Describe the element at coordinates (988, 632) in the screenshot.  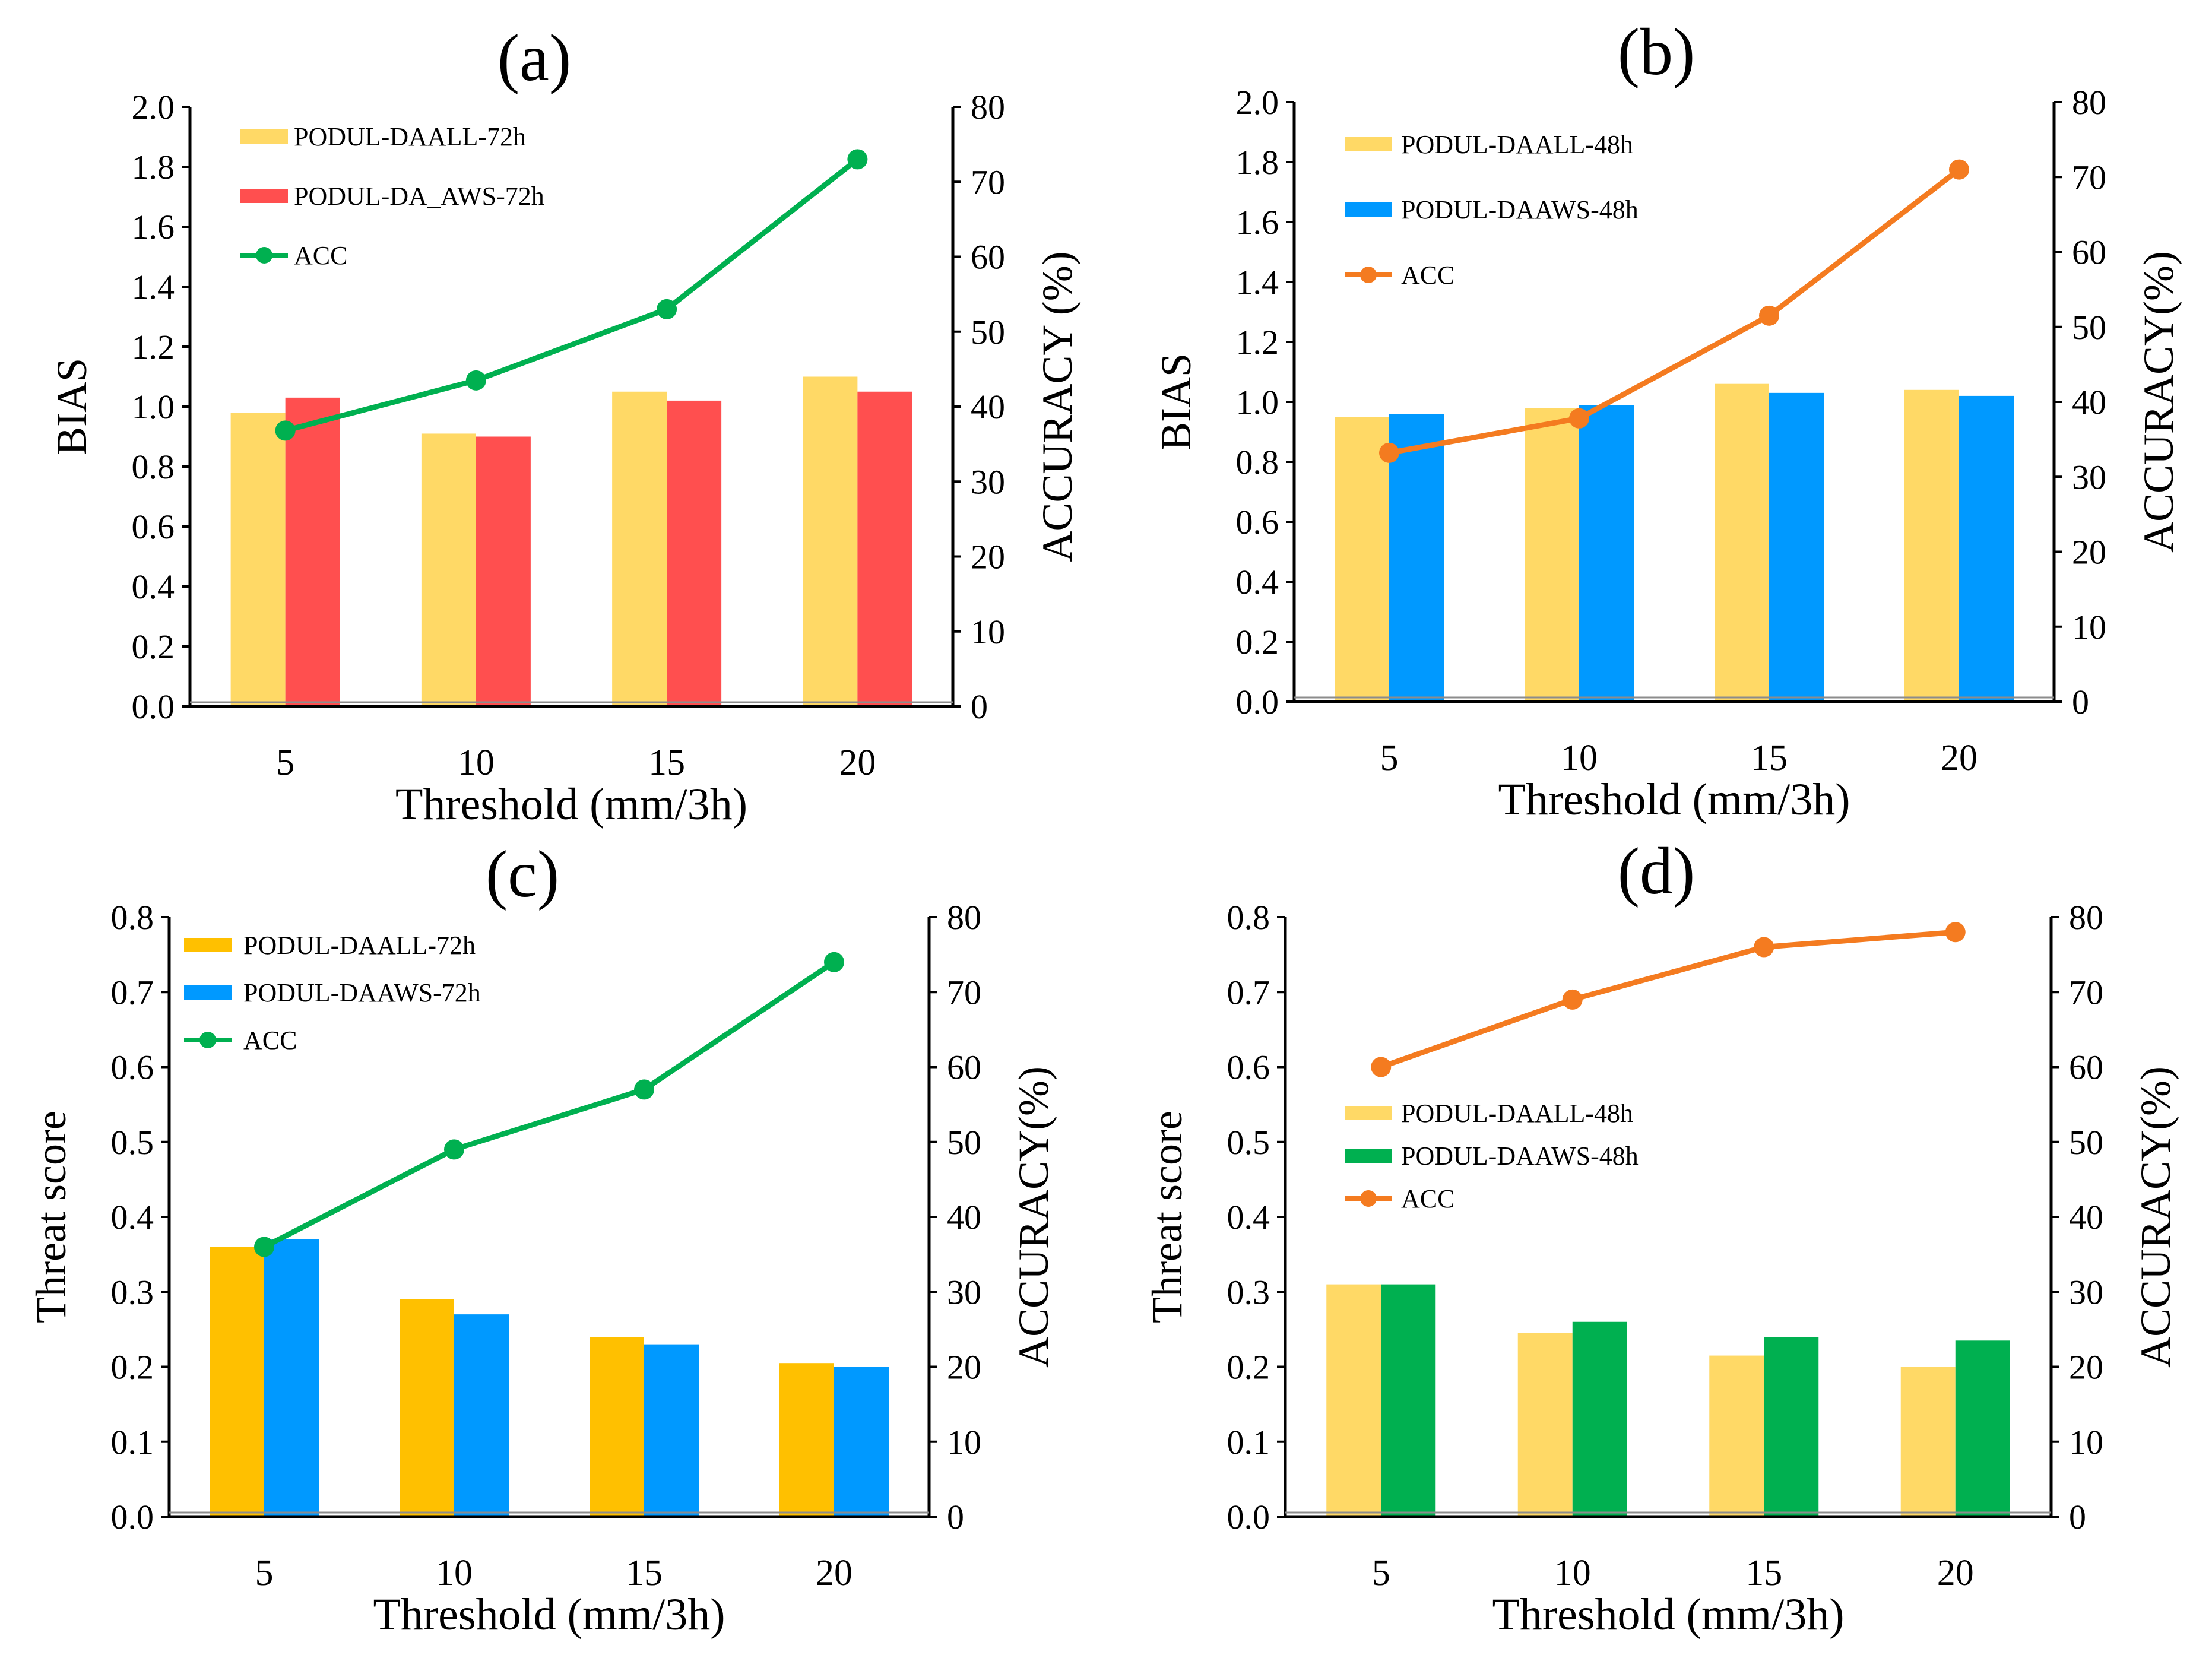
I see `right-tick-label: 10` at that location.